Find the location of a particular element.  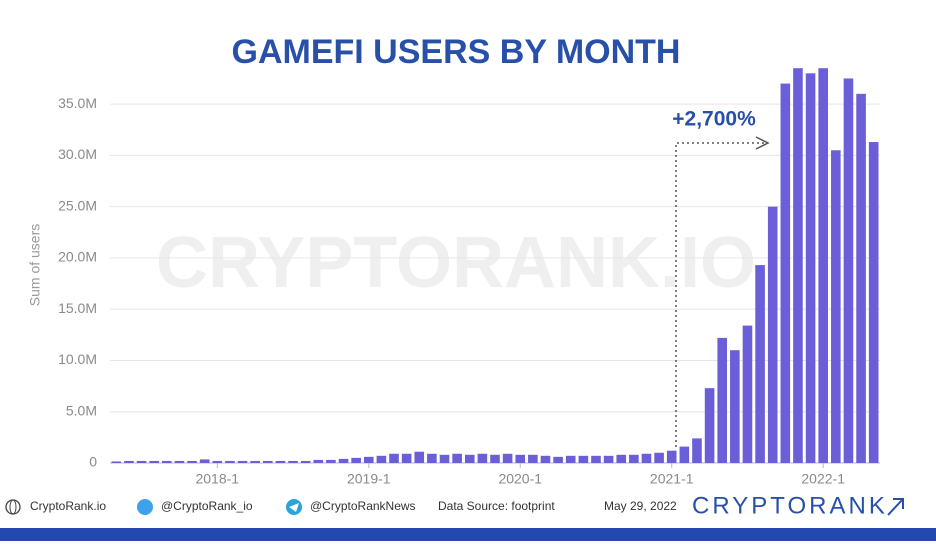

watermark: CRYPTORANK.IO is located at coordinates (456, 263).